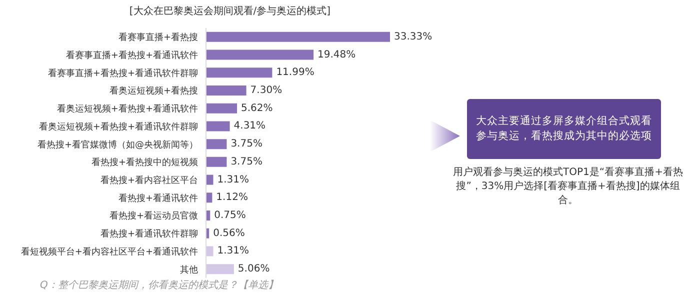 The height and width of the screenshot is (294, 700). Describe the element at coordinates (109, 252) in the screenshot. I see `y-tick-label: 看短视频平台+看内容社区平台+看通讯软件` at that location.